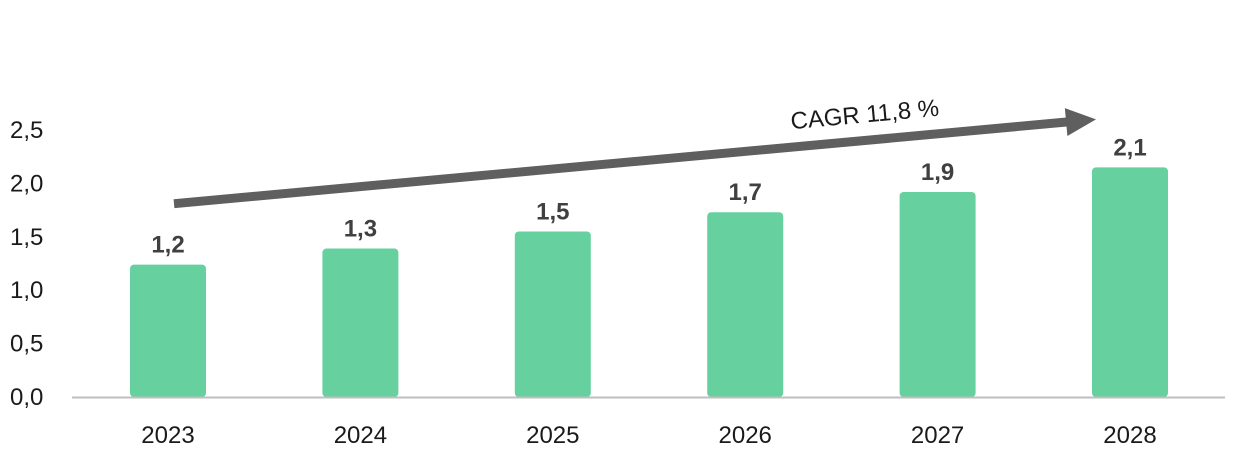  What do you see at coordinates (648, 435) in the screenshot?
I see `x-axis-tick-labels: 2023 2024 2025 2026 2027 2028` at bounding box center [648, 435].